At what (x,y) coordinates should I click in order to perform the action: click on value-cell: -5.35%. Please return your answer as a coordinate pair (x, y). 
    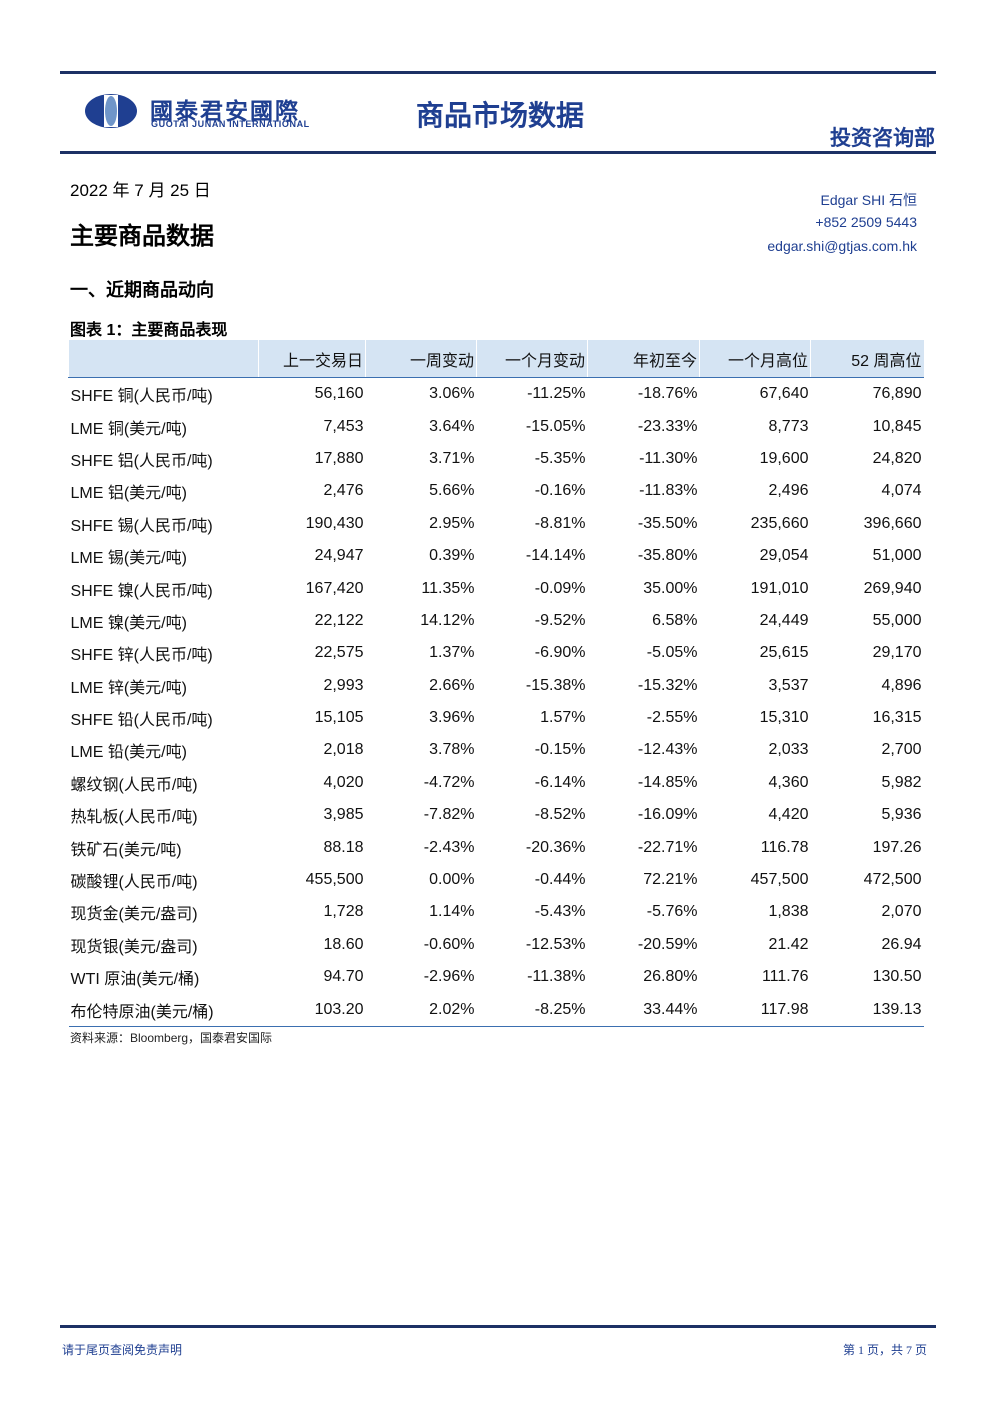
    Looking at the image, I should click on (560, 458).